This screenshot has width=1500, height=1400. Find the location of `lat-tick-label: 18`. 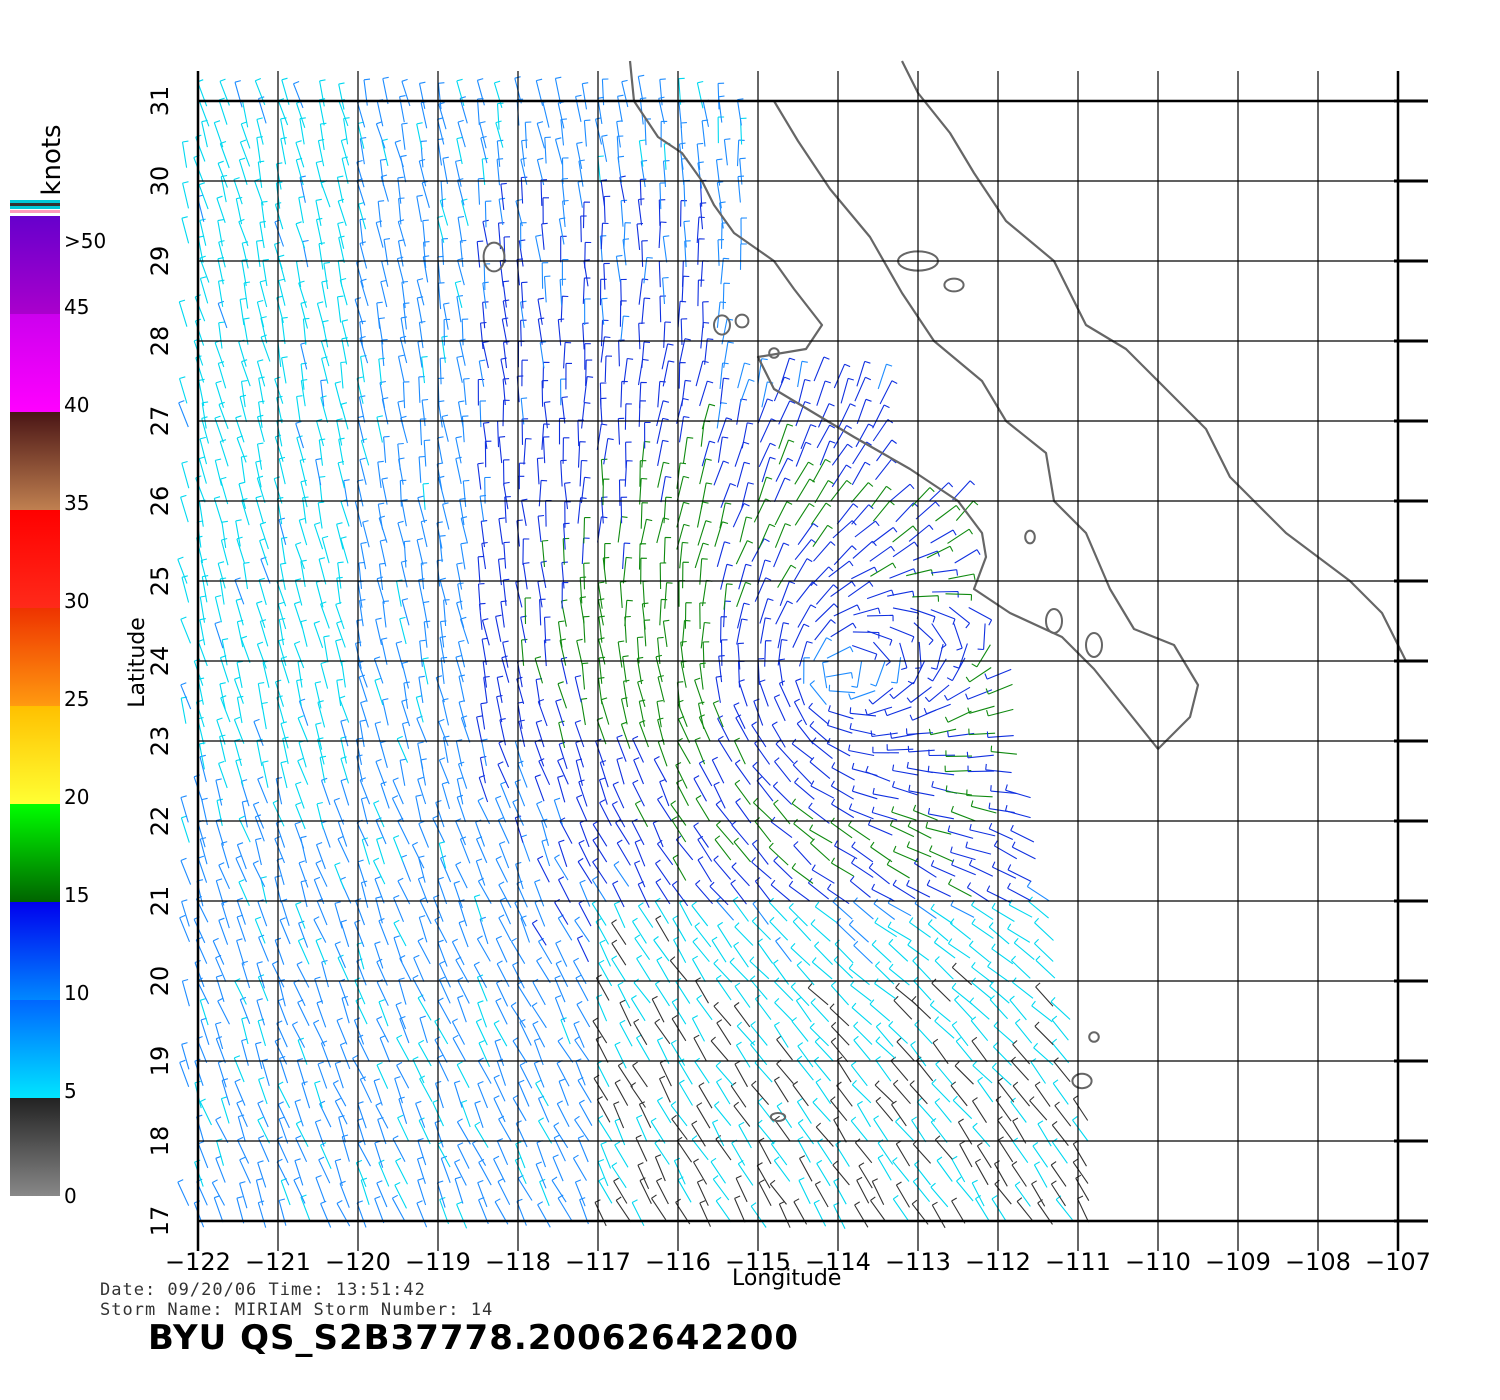

lat-tick-label: 18 is located at coordinates (160, 1141).